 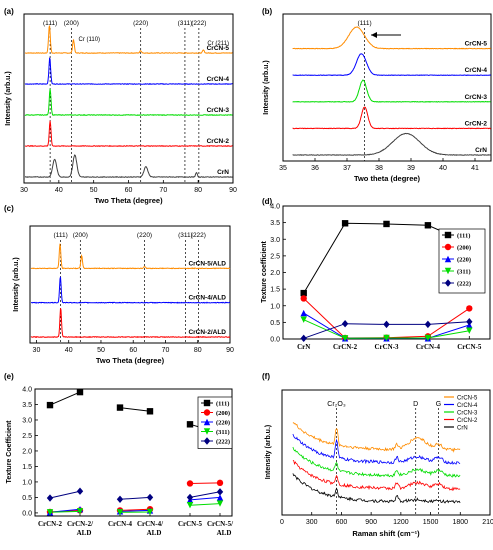 I want to click on x-tick-label: 1200, so click(x=401, y=522).